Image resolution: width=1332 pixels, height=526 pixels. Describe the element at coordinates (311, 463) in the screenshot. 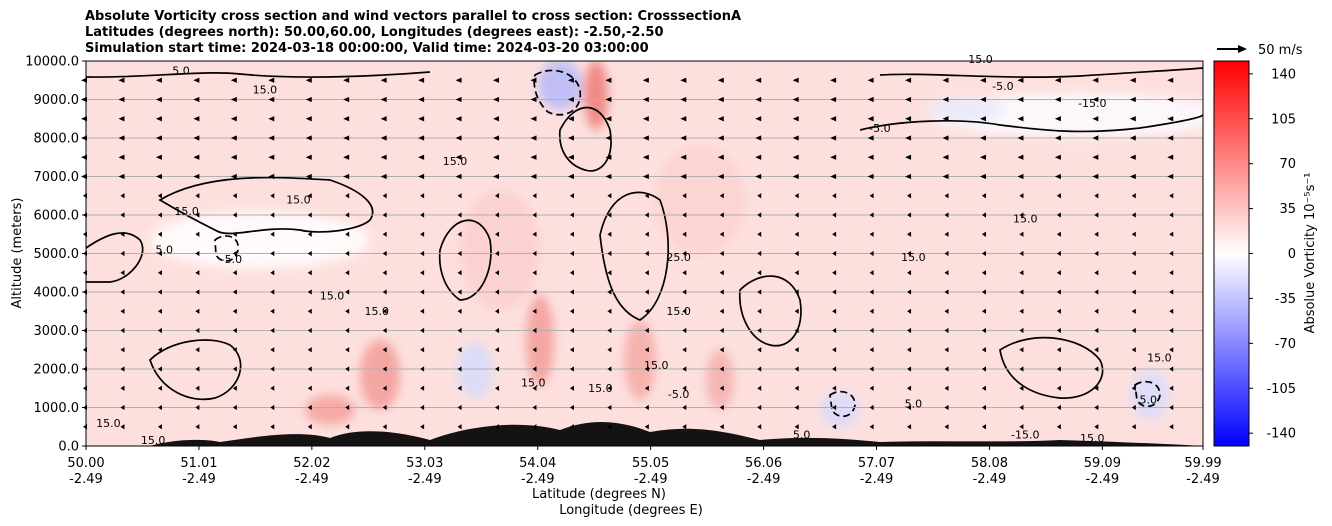

I see `x-tick-label-lat: 52.02` at that location.